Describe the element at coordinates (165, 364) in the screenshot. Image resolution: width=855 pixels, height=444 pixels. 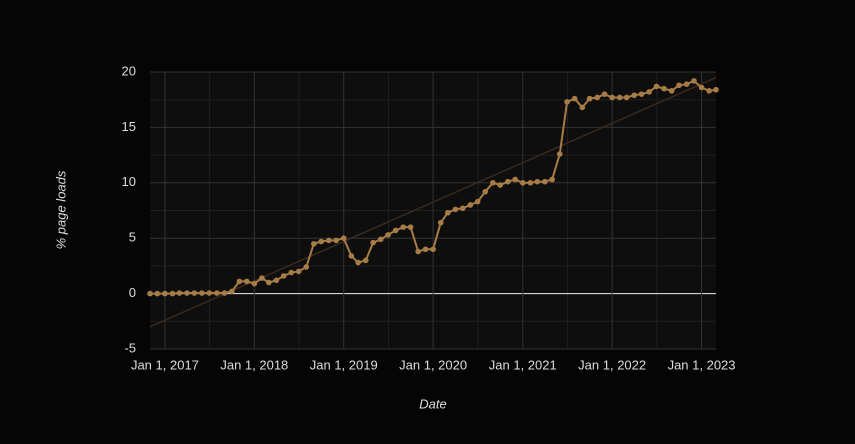
I see `x-tick-label: Jan 1, 2017` at that location.